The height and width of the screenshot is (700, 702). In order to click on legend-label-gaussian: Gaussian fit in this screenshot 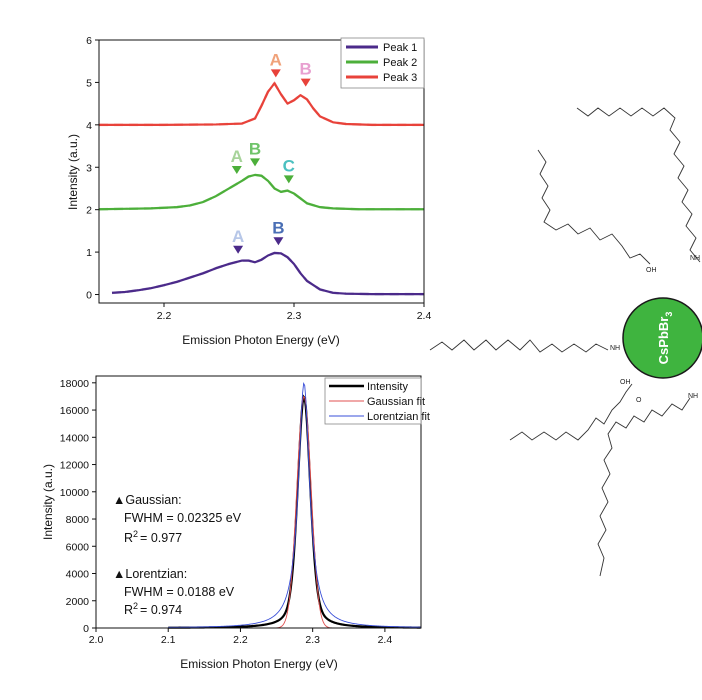, I will do `click(396, 402)`.